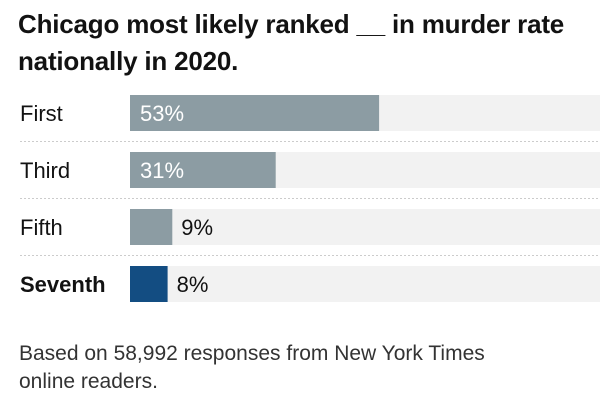 This screenshot has width=600, height=400. Describe the element at coordinates (203, 170) in the screenshot. I see `bar-third` at that location.